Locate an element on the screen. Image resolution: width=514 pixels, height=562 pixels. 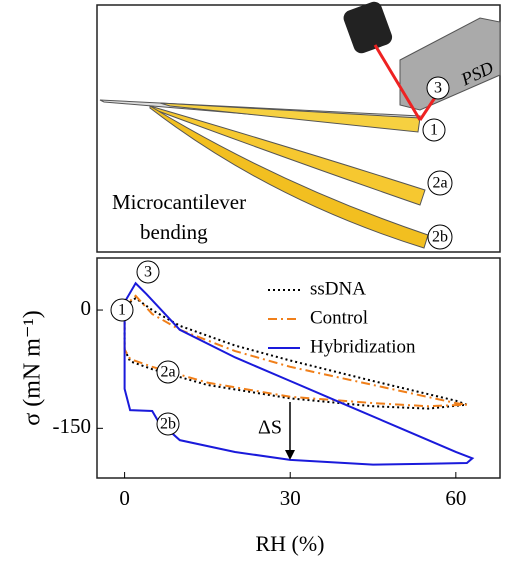
state-label: 3 is located at coordinates (438, 88).